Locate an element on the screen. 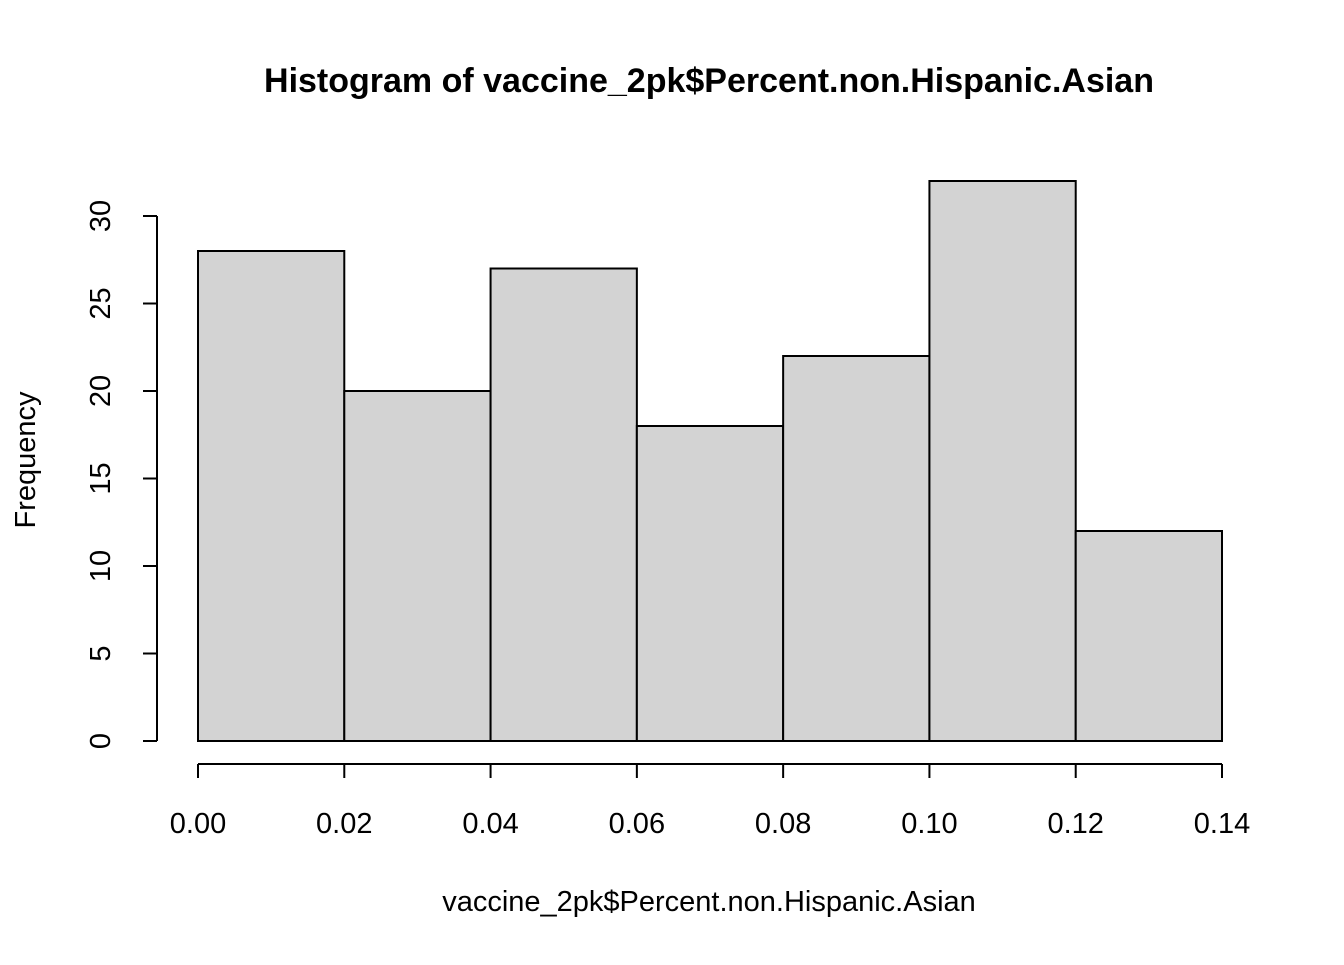  y-tick-label-2: 10 is located at coordinates (101, 566).